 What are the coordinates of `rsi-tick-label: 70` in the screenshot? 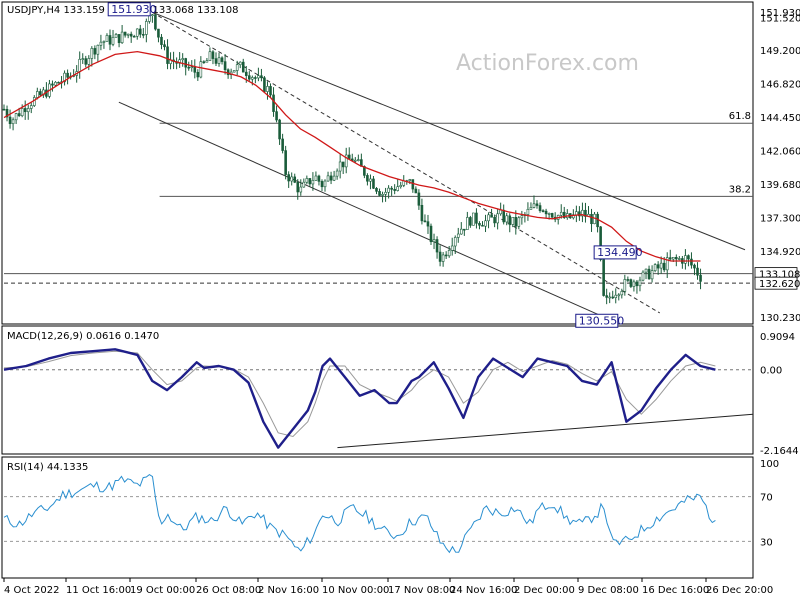 It's located at (766, 498).